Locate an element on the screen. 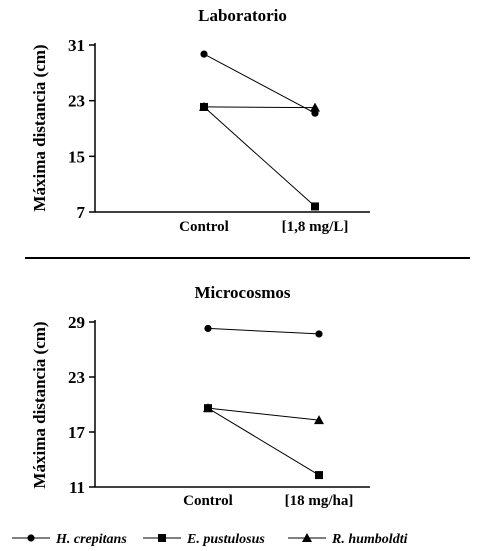  y-tick-label: 29 is located at coordinates (76, 322).